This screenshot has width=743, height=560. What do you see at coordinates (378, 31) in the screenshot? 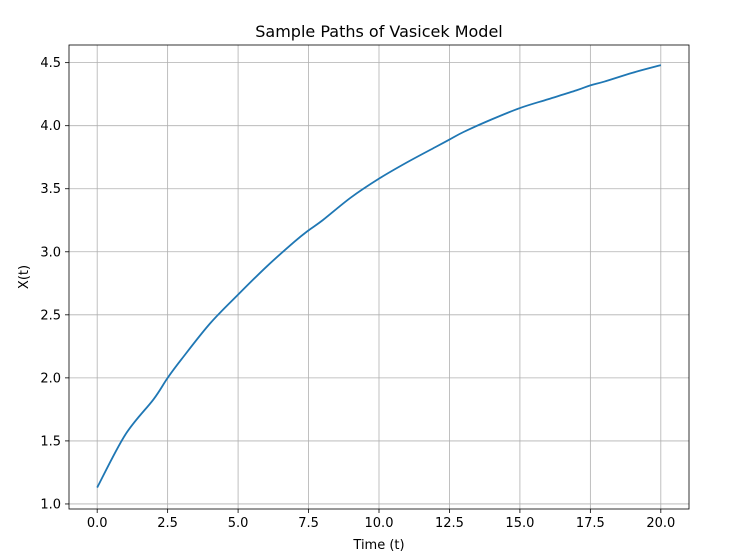
I see `chart-title: Sample Paths of Vasicek Model` at bounding box center [378, 31].